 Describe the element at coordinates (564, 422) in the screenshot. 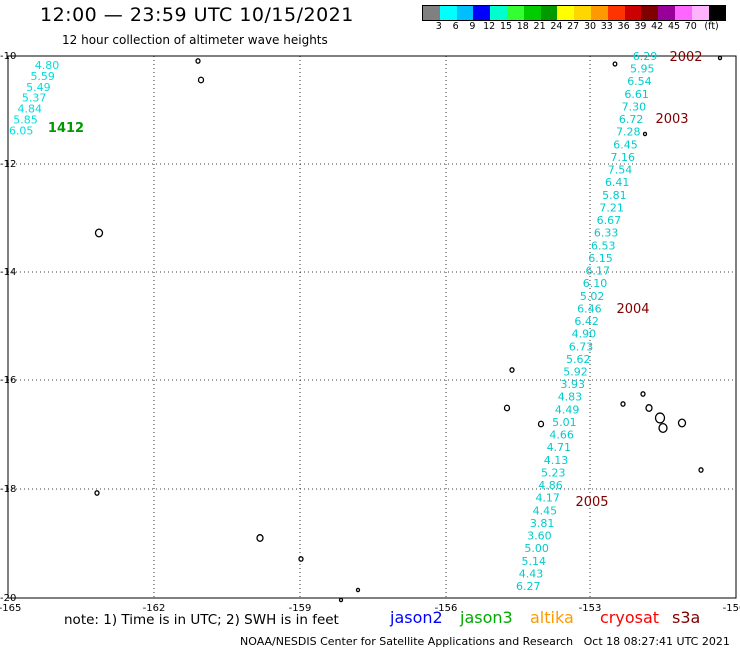

I see `wave-height-value: 5.01` at that location.